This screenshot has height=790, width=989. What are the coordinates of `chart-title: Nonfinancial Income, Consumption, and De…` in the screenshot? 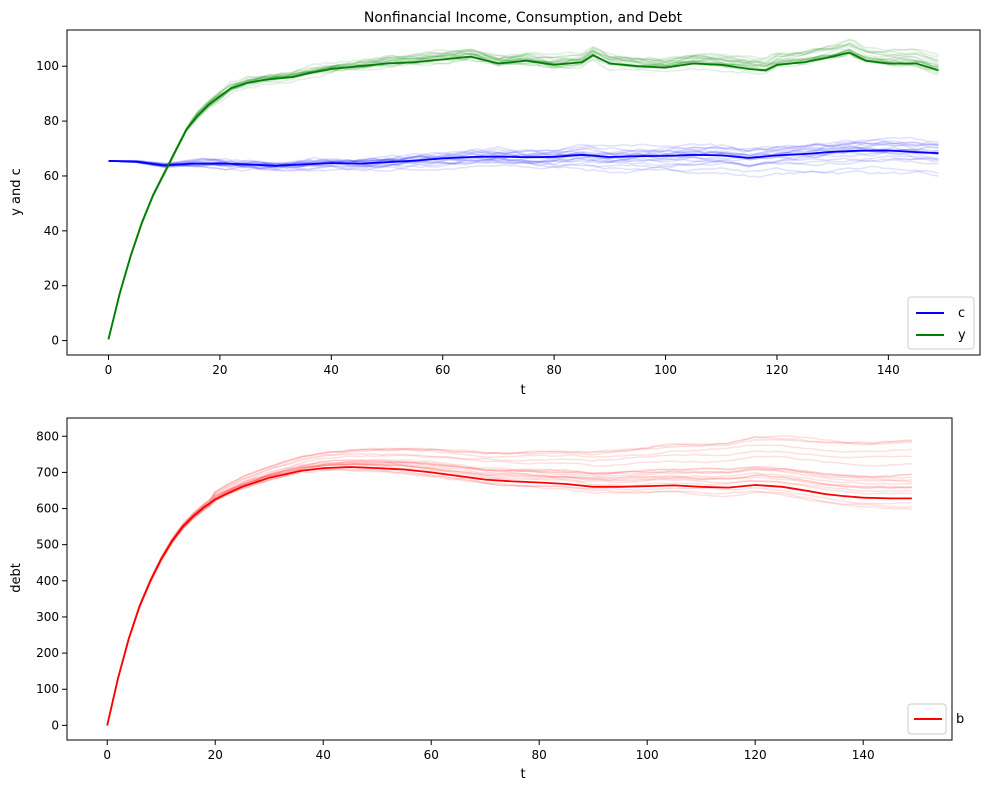 It's located at (523, 18).